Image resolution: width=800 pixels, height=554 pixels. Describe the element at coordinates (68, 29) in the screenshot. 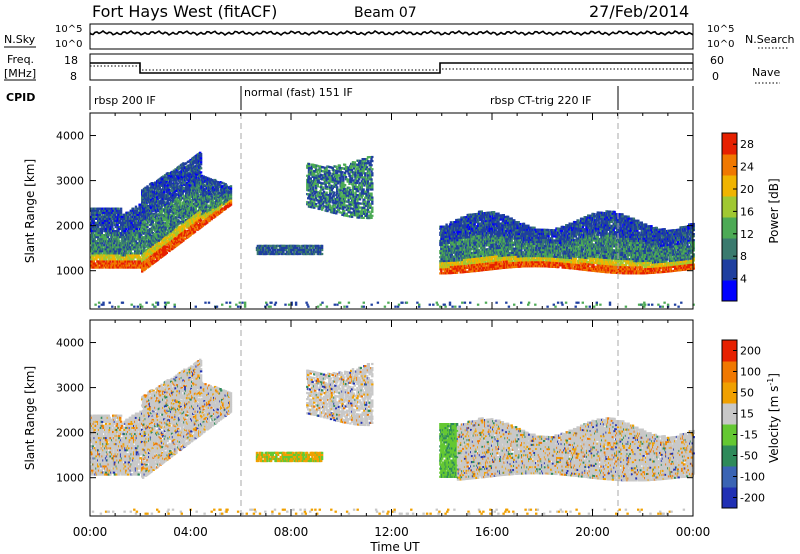

I see `nsky-tick-top: 10^5` at that location.